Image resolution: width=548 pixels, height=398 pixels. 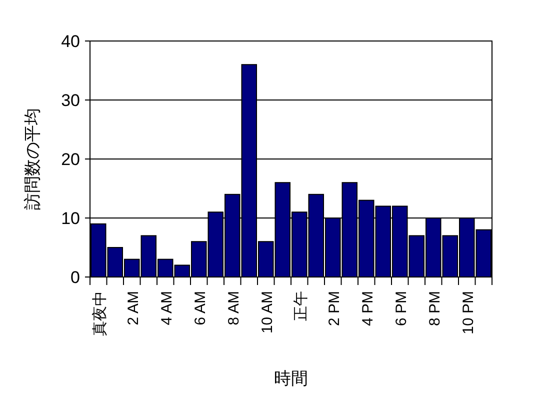 I want to click on y-axis-title: 訪問数の平均, so click(x=32, y=159).